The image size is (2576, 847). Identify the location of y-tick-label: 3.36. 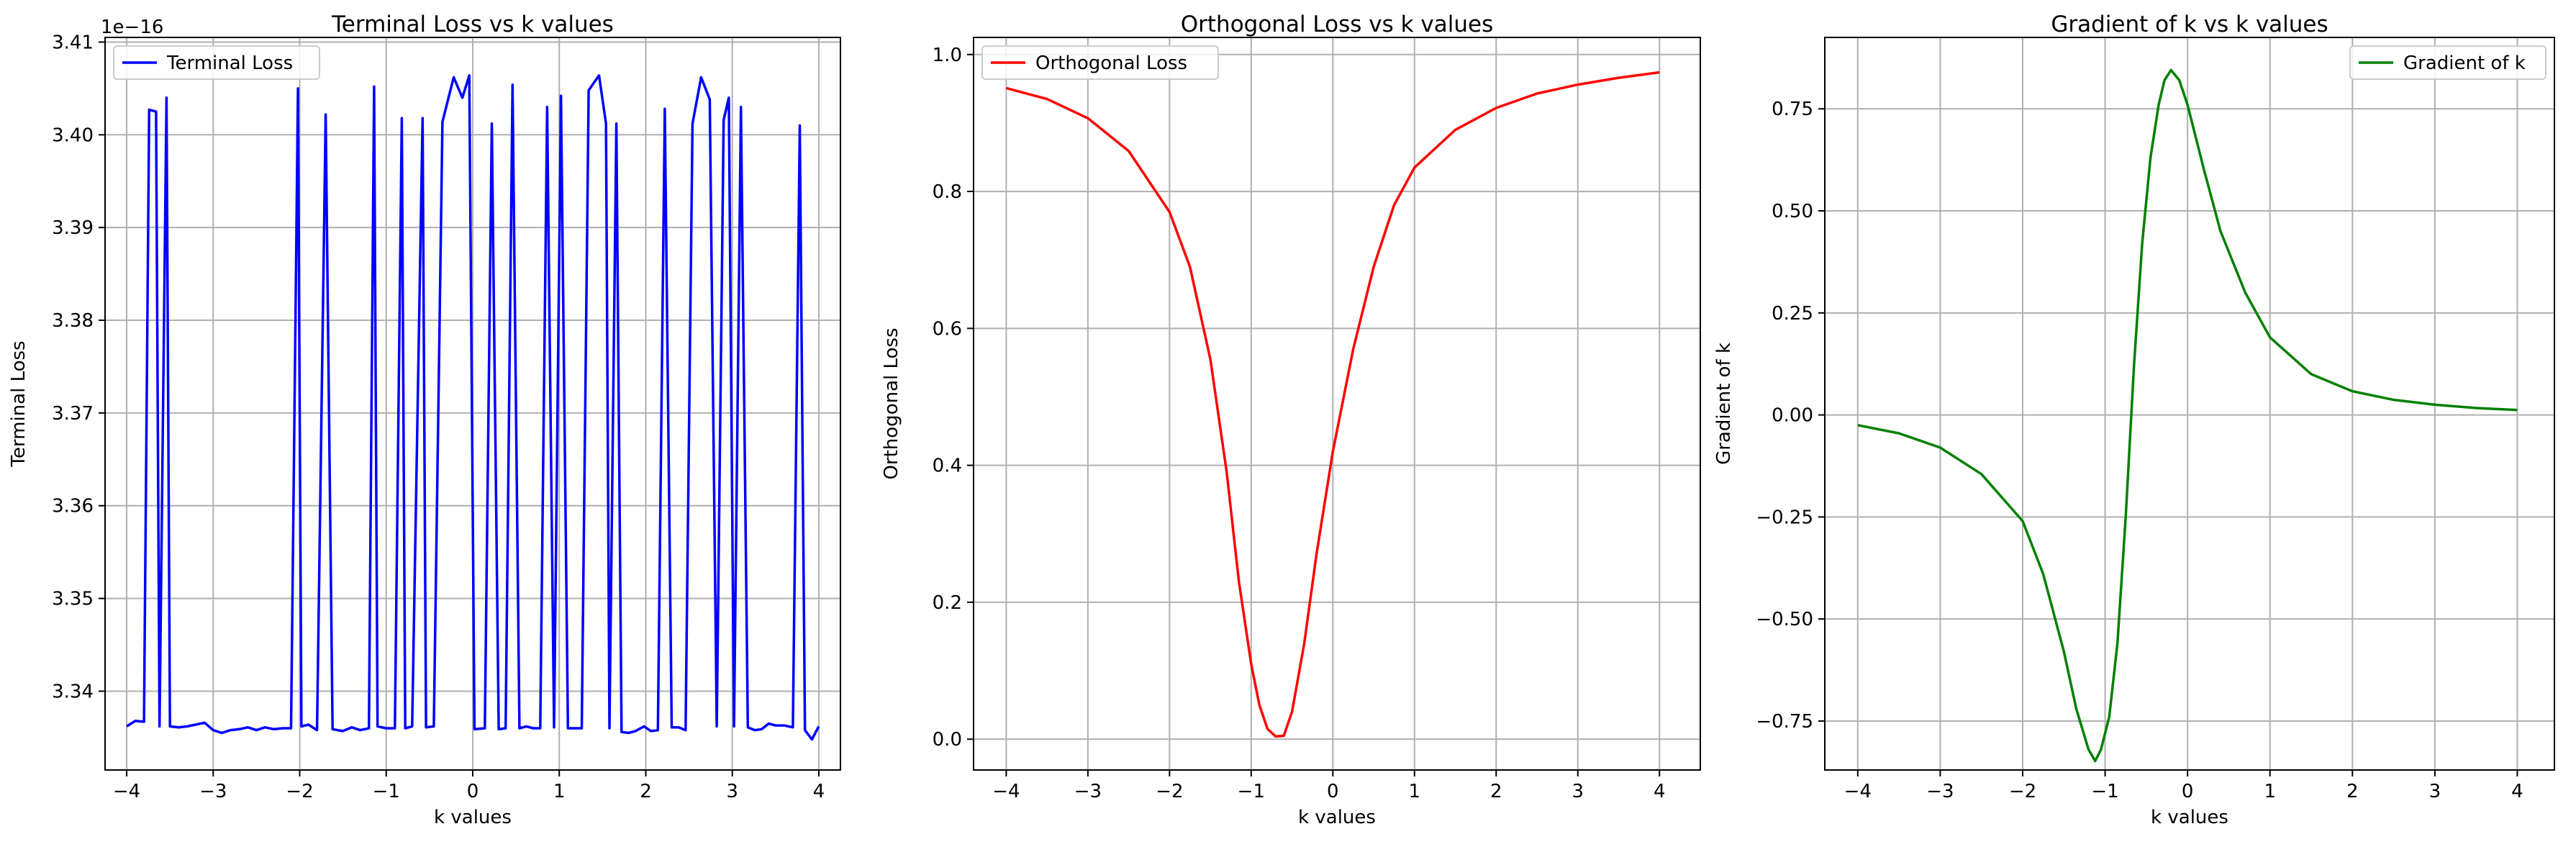
(73, 506).